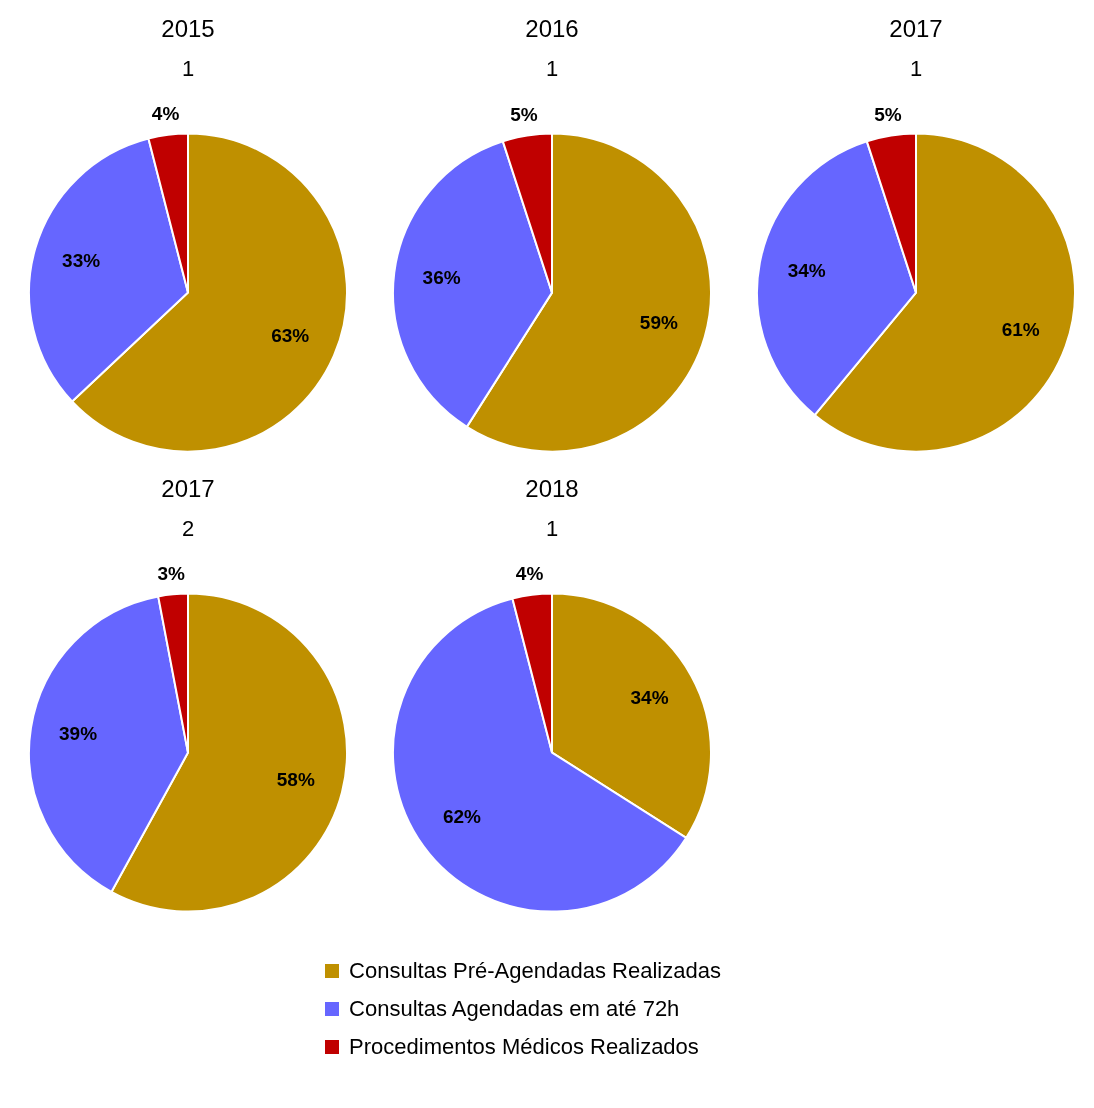 The width and height of the screenshot is (1094, 1108). What do you see at coordinates (81, 260) in the screenshot?
I see `data-label: 33%` at bounding box center [81, 260].